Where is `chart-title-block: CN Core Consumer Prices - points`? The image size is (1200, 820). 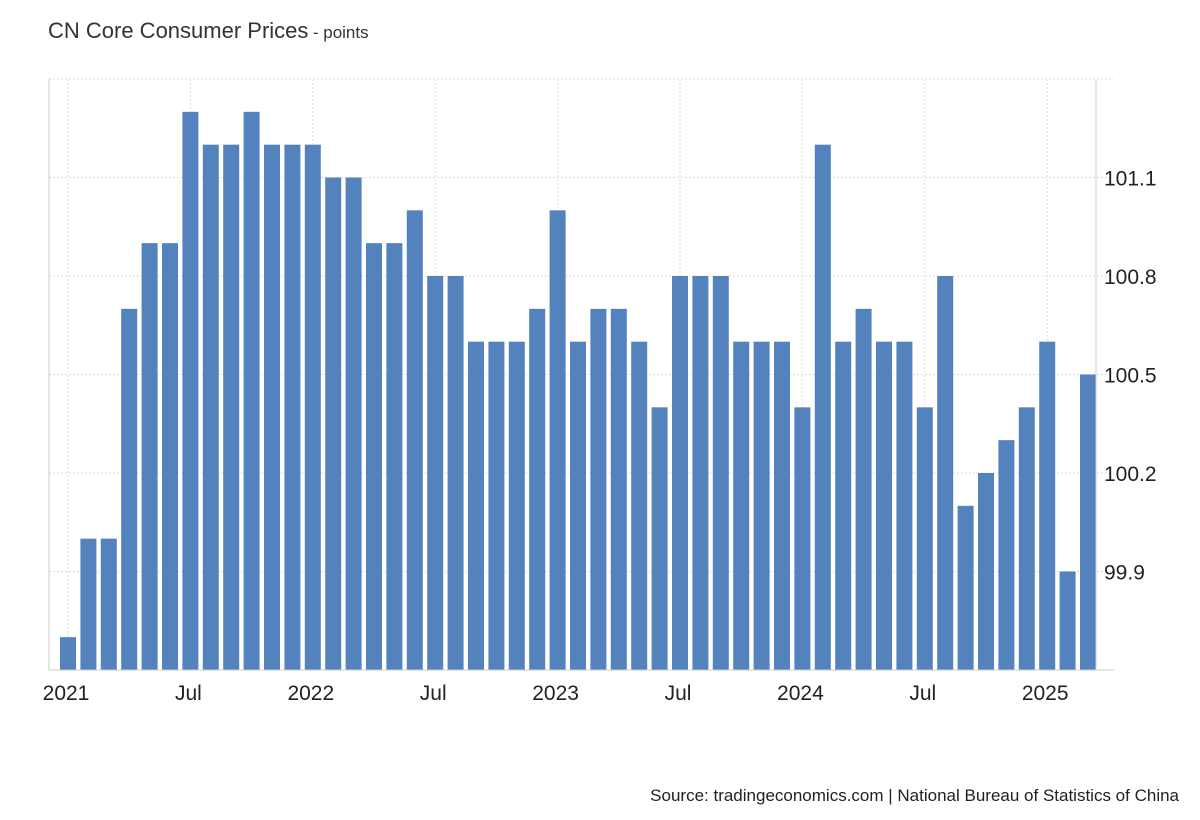
chart-title-block: CN Core Consumer Prices - points is located at coordinates (208, 31).